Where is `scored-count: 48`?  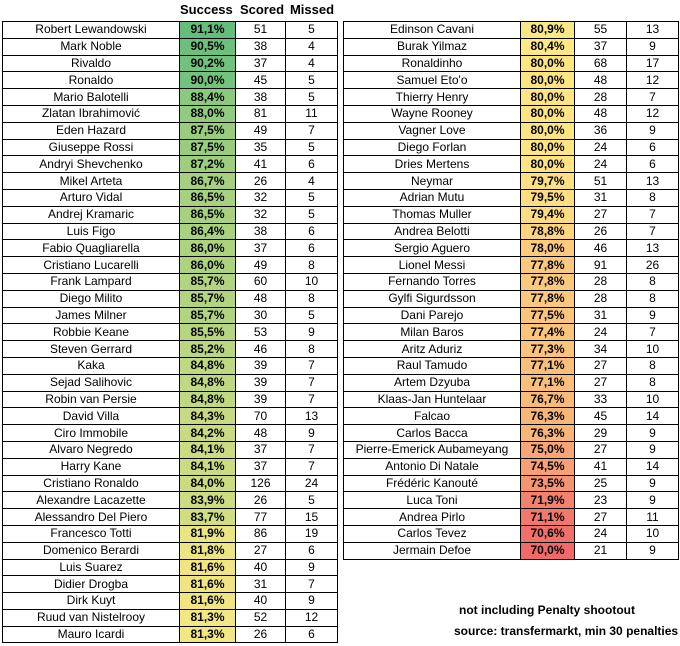 scored-count: 48 is located at coordinates (260, 433).